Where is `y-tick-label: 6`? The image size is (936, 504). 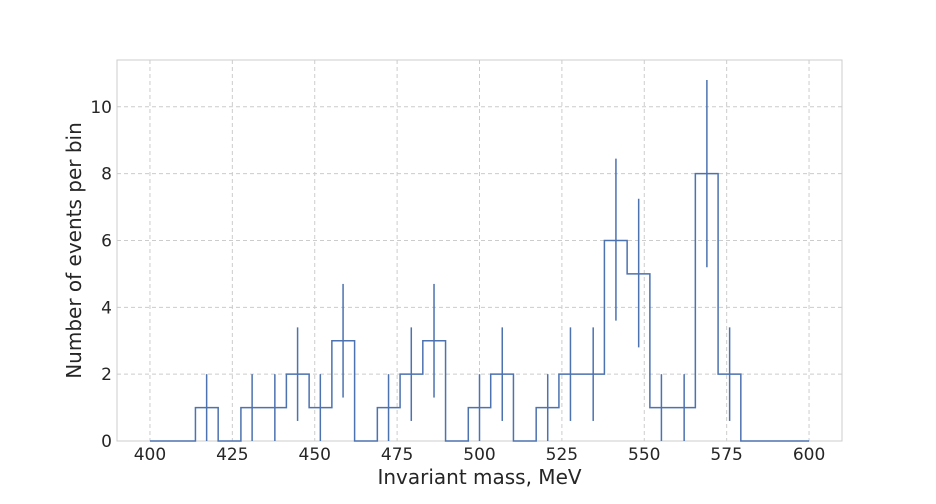 y-tick-label: 6 is located at coordinates (106, 241).